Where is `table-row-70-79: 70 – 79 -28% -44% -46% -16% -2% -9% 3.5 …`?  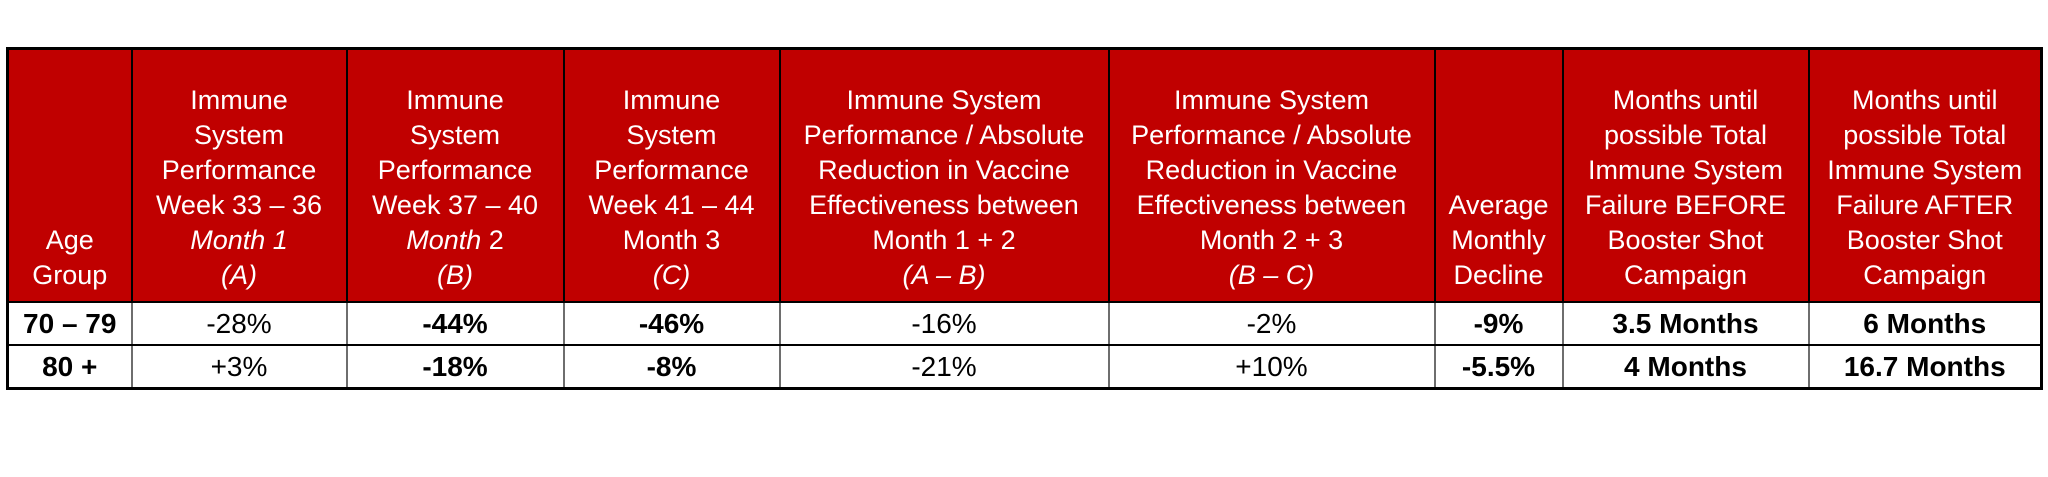 table-row-70-79: 70 – 79 -28% -44% -46% -16% -2% -9% 3.5 … is located at coordinates (1024, 323).